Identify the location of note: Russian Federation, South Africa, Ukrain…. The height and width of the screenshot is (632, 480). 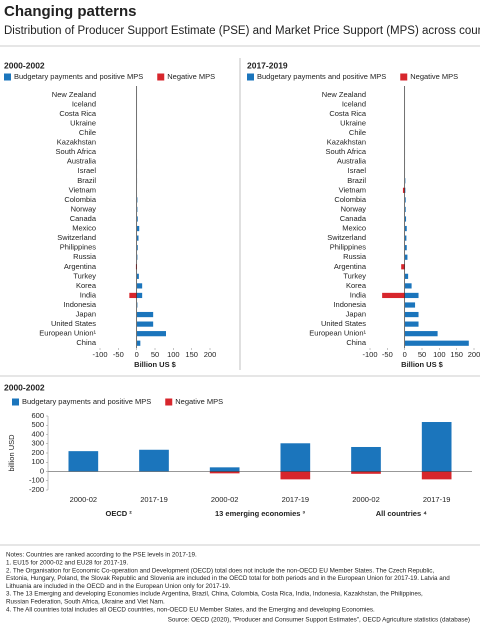
(85, 601).